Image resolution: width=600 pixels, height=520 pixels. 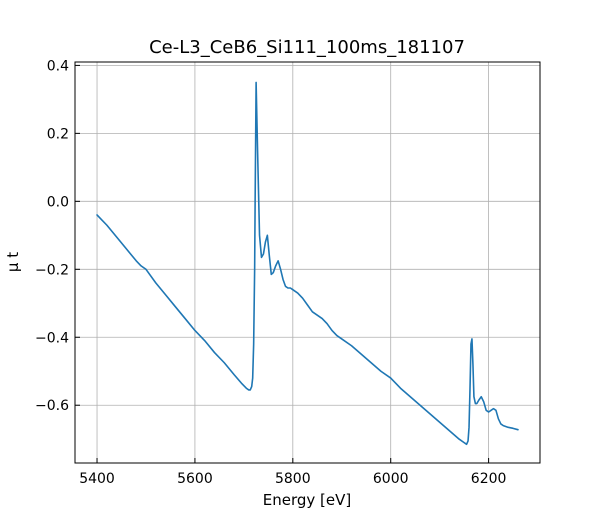 I want to click on y-tick-label: −0.6, so click(x=52, y=406).